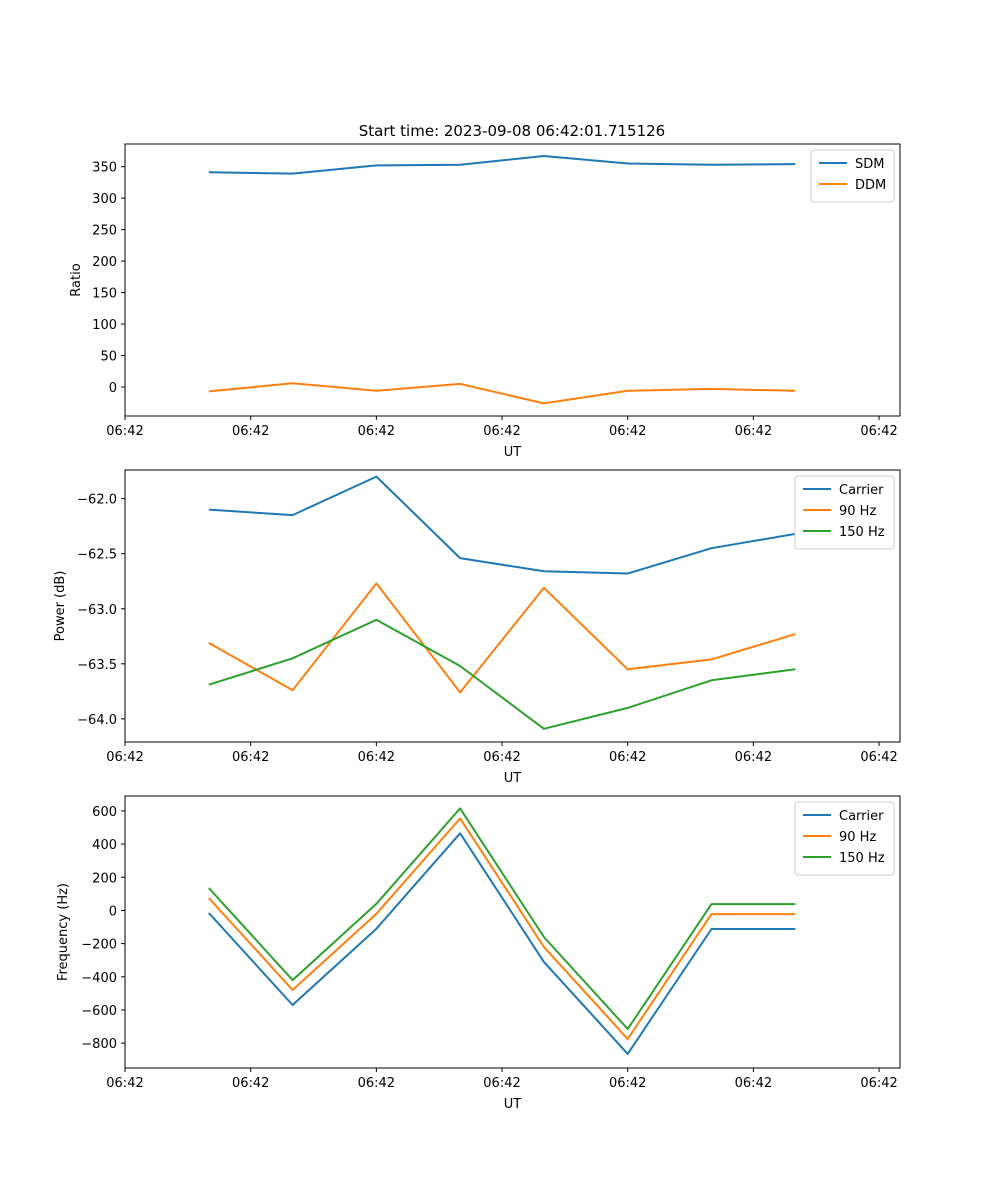  Describe the element at coordinates (870, 185) in the screenshot. I see `legend-label: DDM` at that location.